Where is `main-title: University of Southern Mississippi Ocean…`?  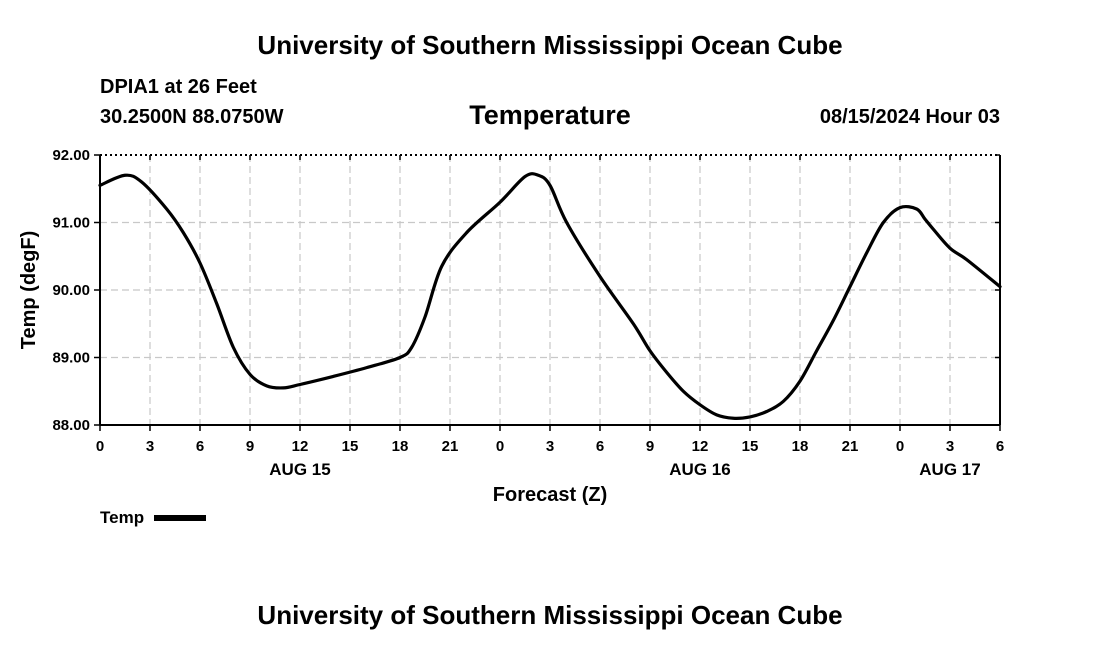 main-title: University of Southern Mississippi Ocean… is located at coordinates (550, 45).